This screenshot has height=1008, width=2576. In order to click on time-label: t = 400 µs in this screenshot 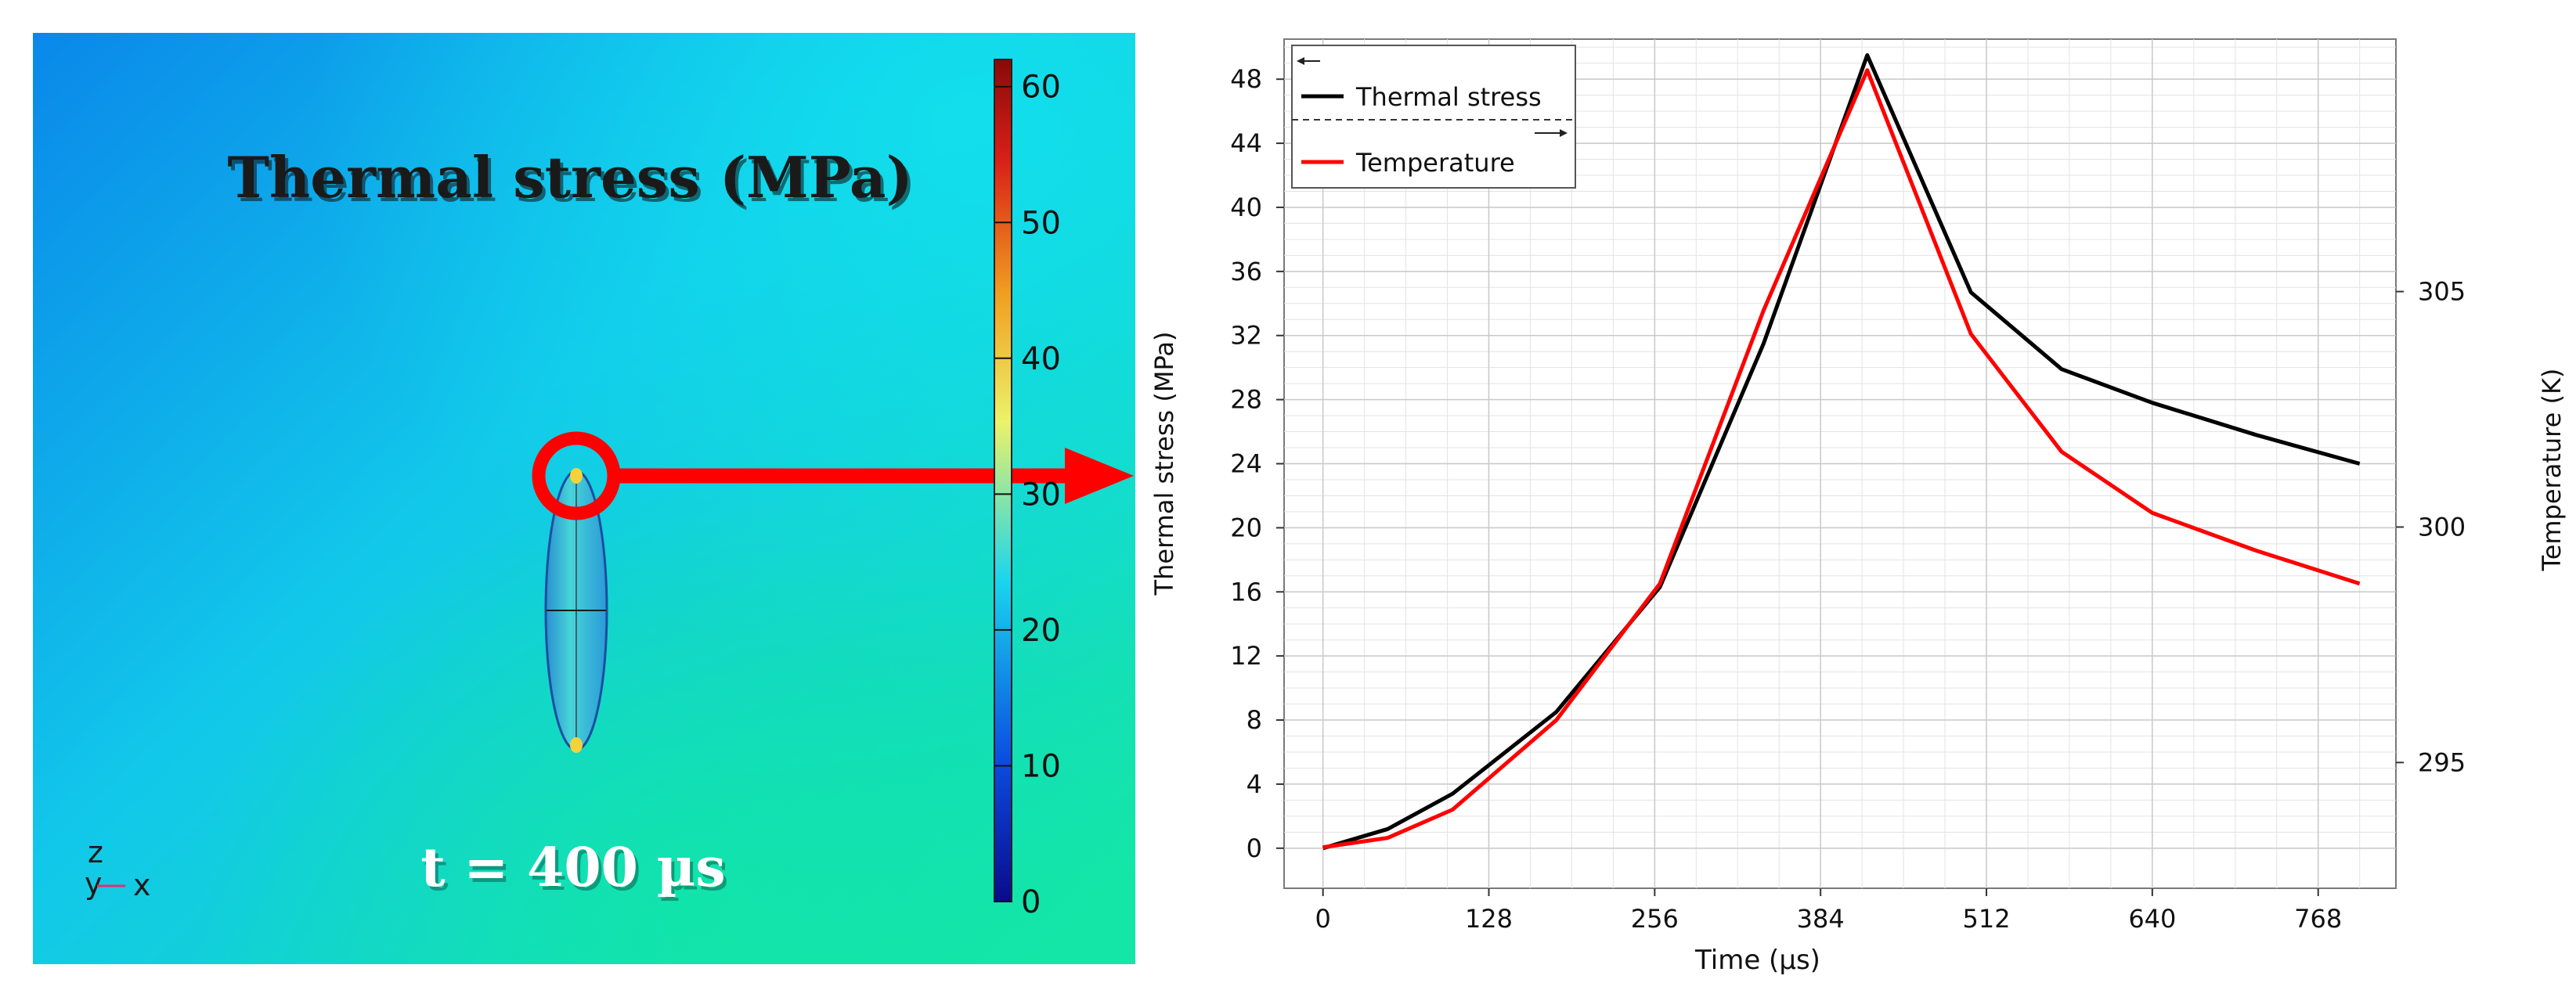, I will do `click(572, 868)`.